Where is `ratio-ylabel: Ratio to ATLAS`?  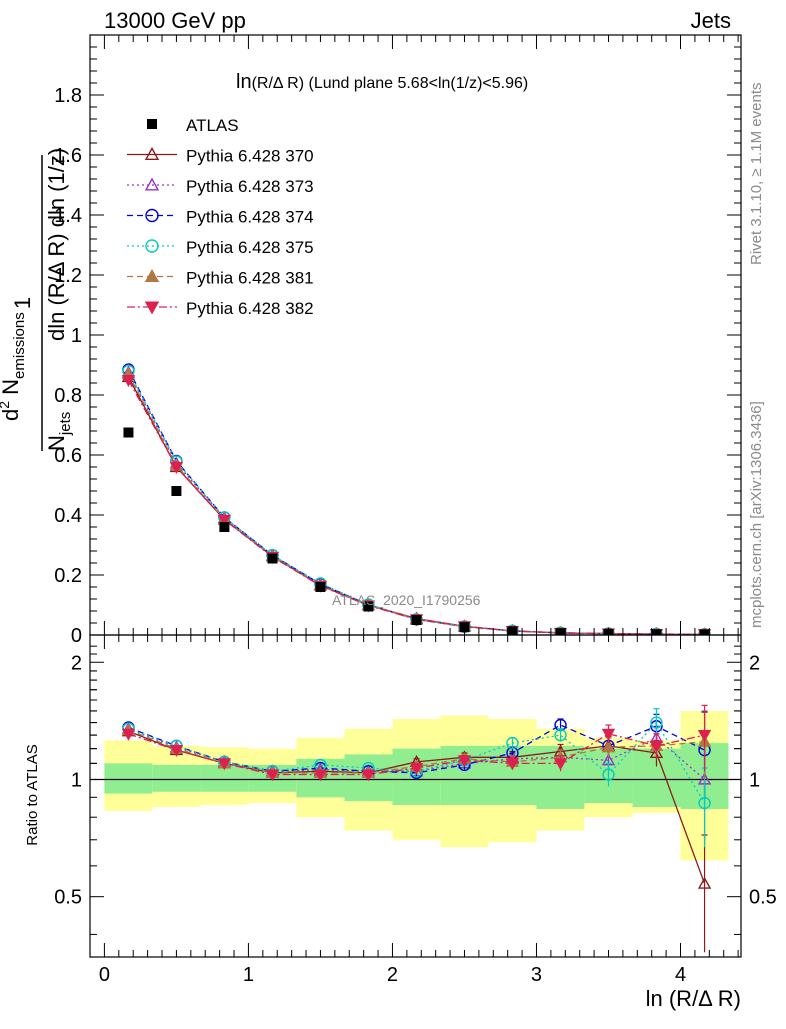 ratio-ylabel: Ratio to ATLAS is located at coordinates (32, 794).